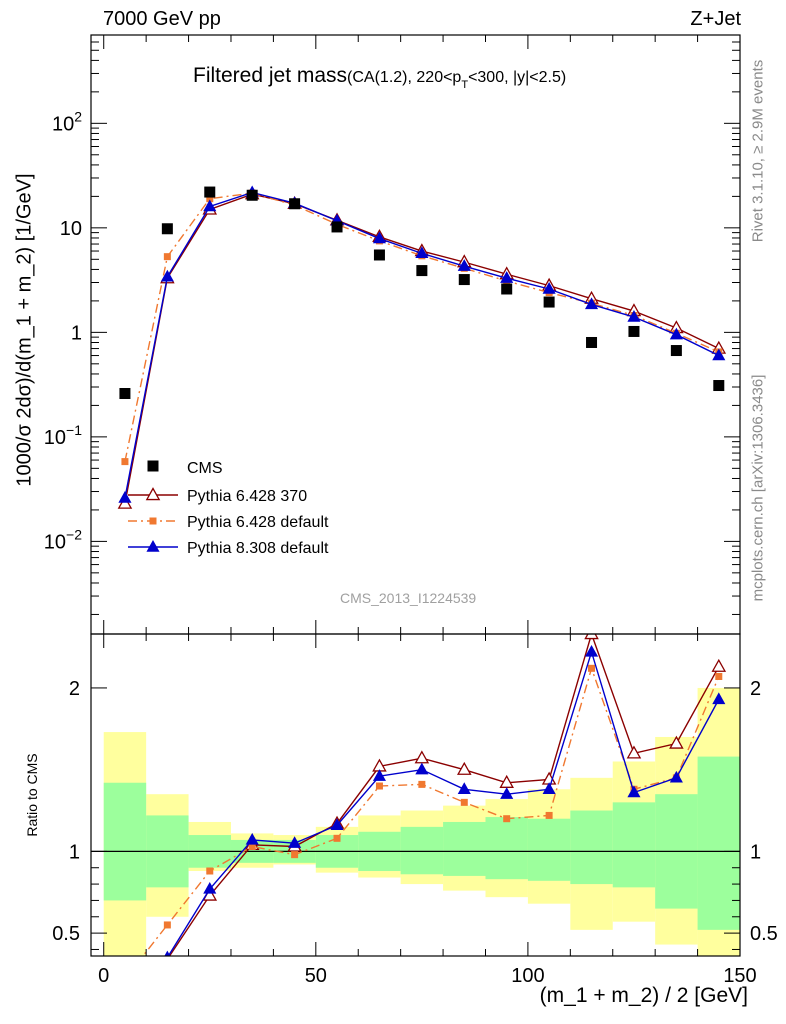  What do you see at coordinates (465, 85) in the screenshot?
I see `plot-title-sub-subscript: T` at bounding box center [465, 85].